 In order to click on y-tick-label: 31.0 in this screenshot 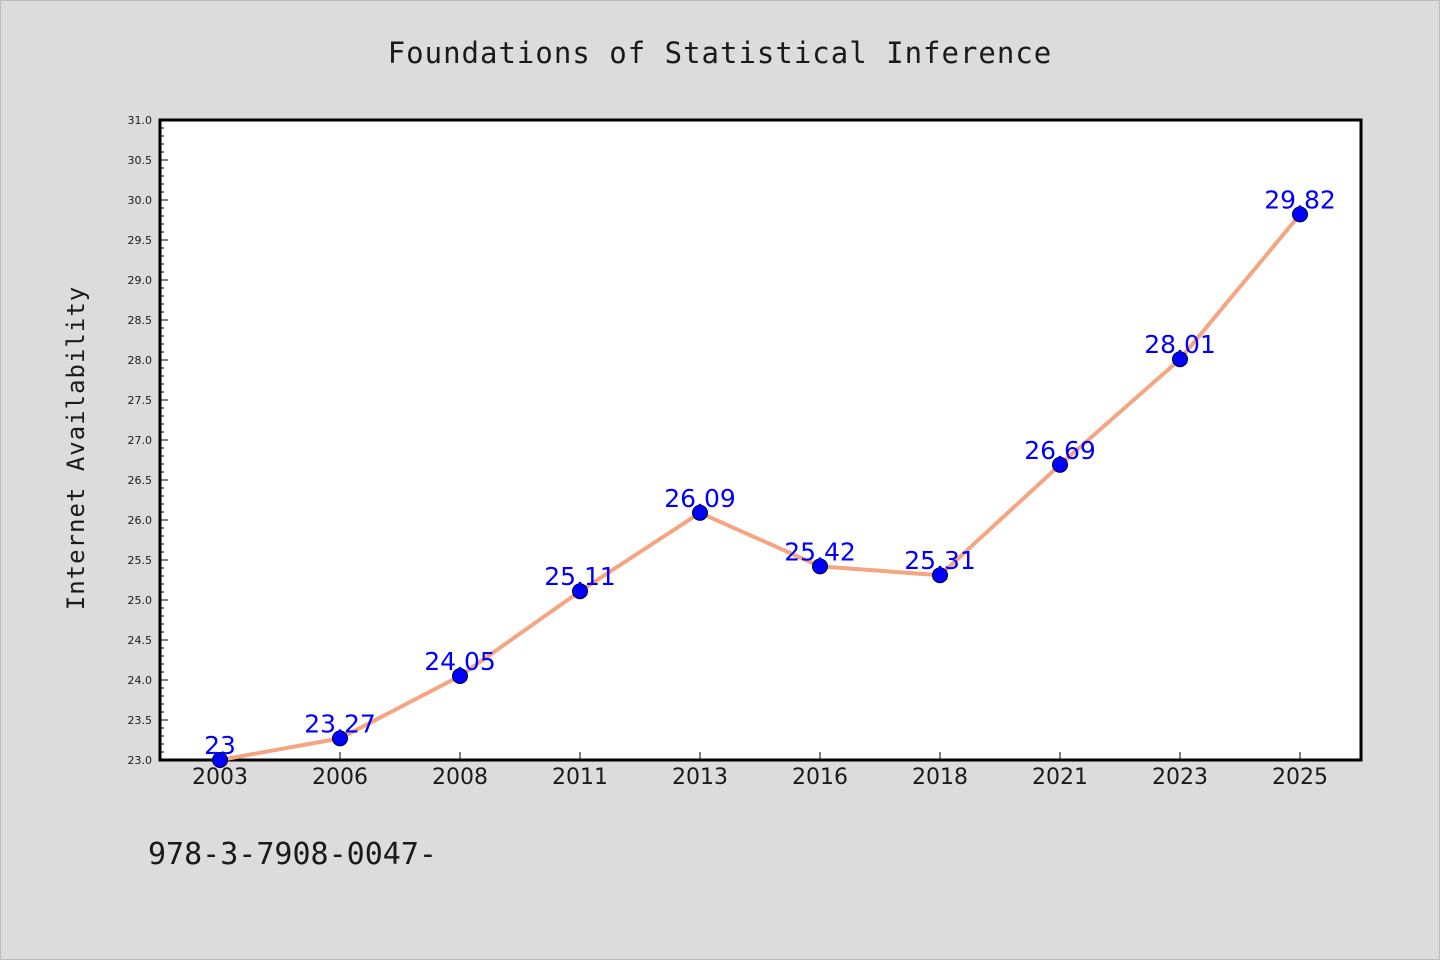, I will do `click(140, 120)`.